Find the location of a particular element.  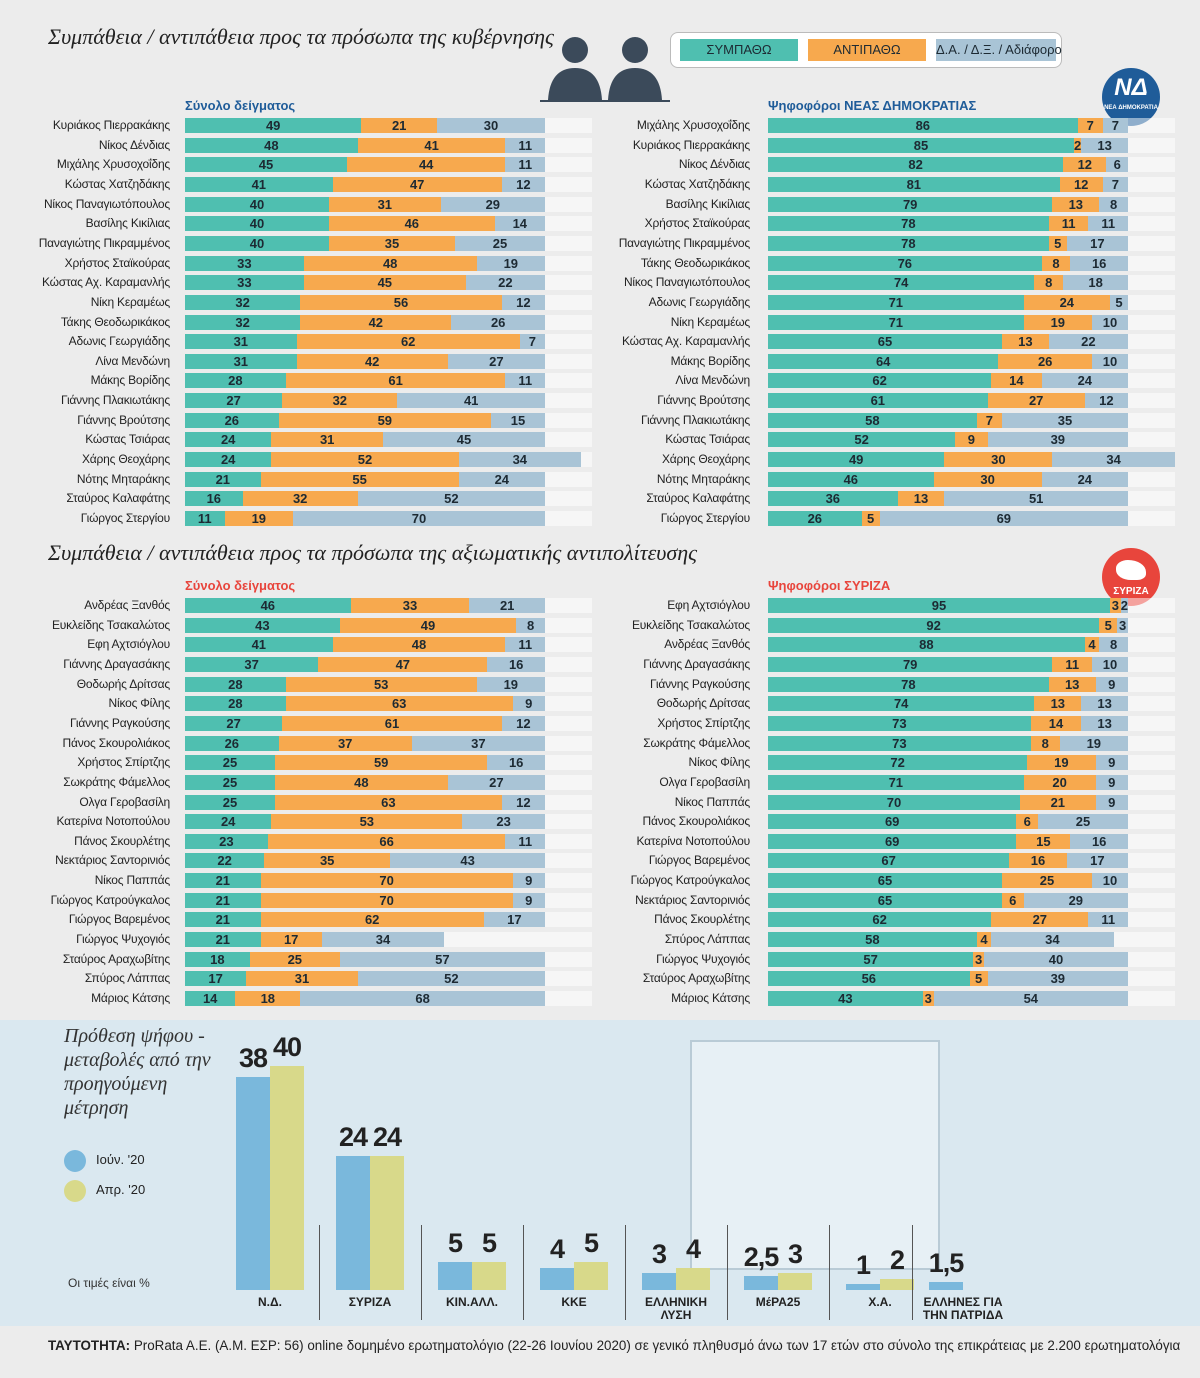

value-label: 19 is located at coordinates (511, 684).